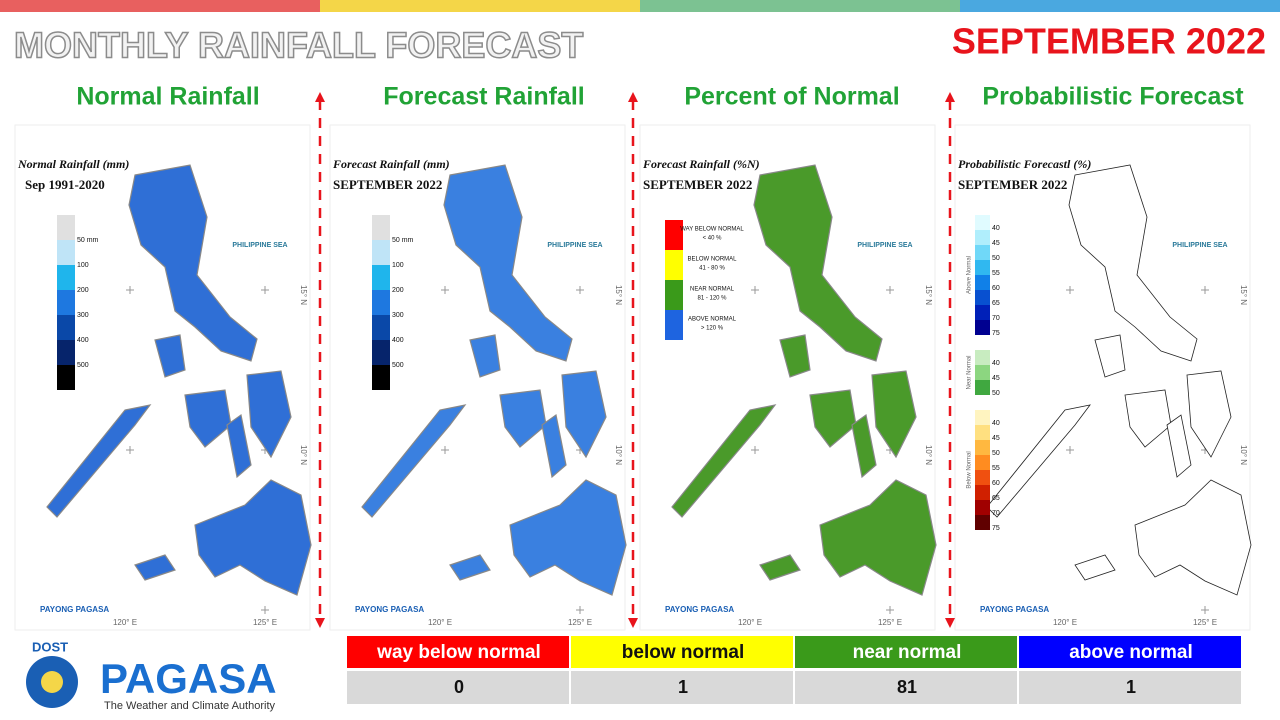  I want to click on slide-period: SEPTEMBER 2022, so click(1109, 41).